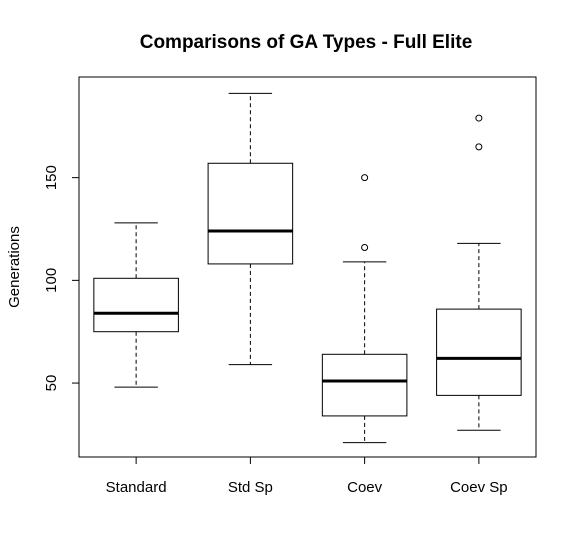  What do you see at coordinates (51, 177) in the screenshot?
I see `y-tick-label: 150` at bounding box center [51, 177].